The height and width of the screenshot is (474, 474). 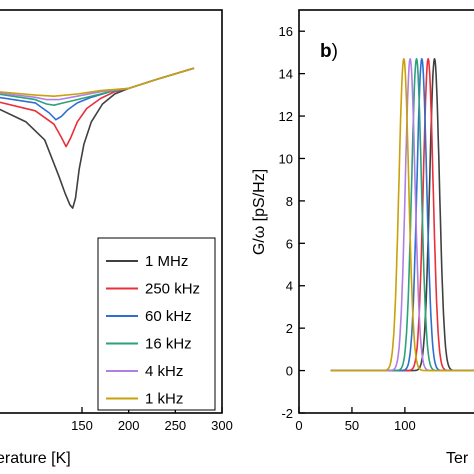 I want to click on panel-b-y-tick-label-5: 8, so click(x=289, y=201).